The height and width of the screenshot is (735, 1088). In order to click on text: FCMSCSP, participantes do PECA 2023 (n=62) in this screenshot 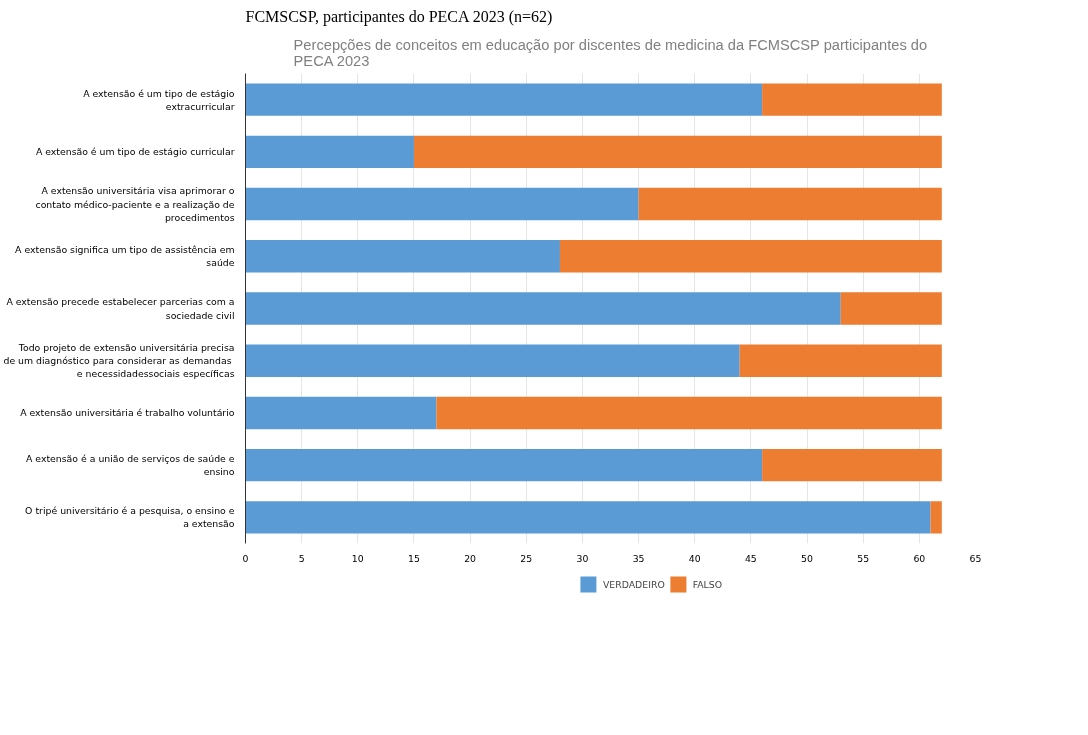, I will do `click(399, 16)`.